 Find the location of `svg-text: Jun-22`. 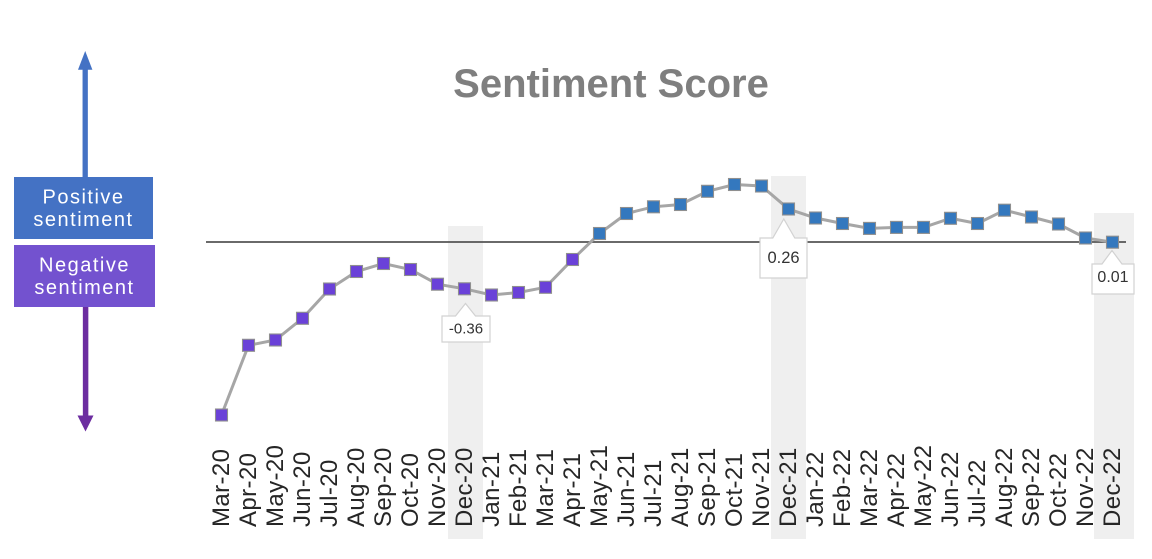

svg-text: Jun-22 is located at coordinates (950, 489).